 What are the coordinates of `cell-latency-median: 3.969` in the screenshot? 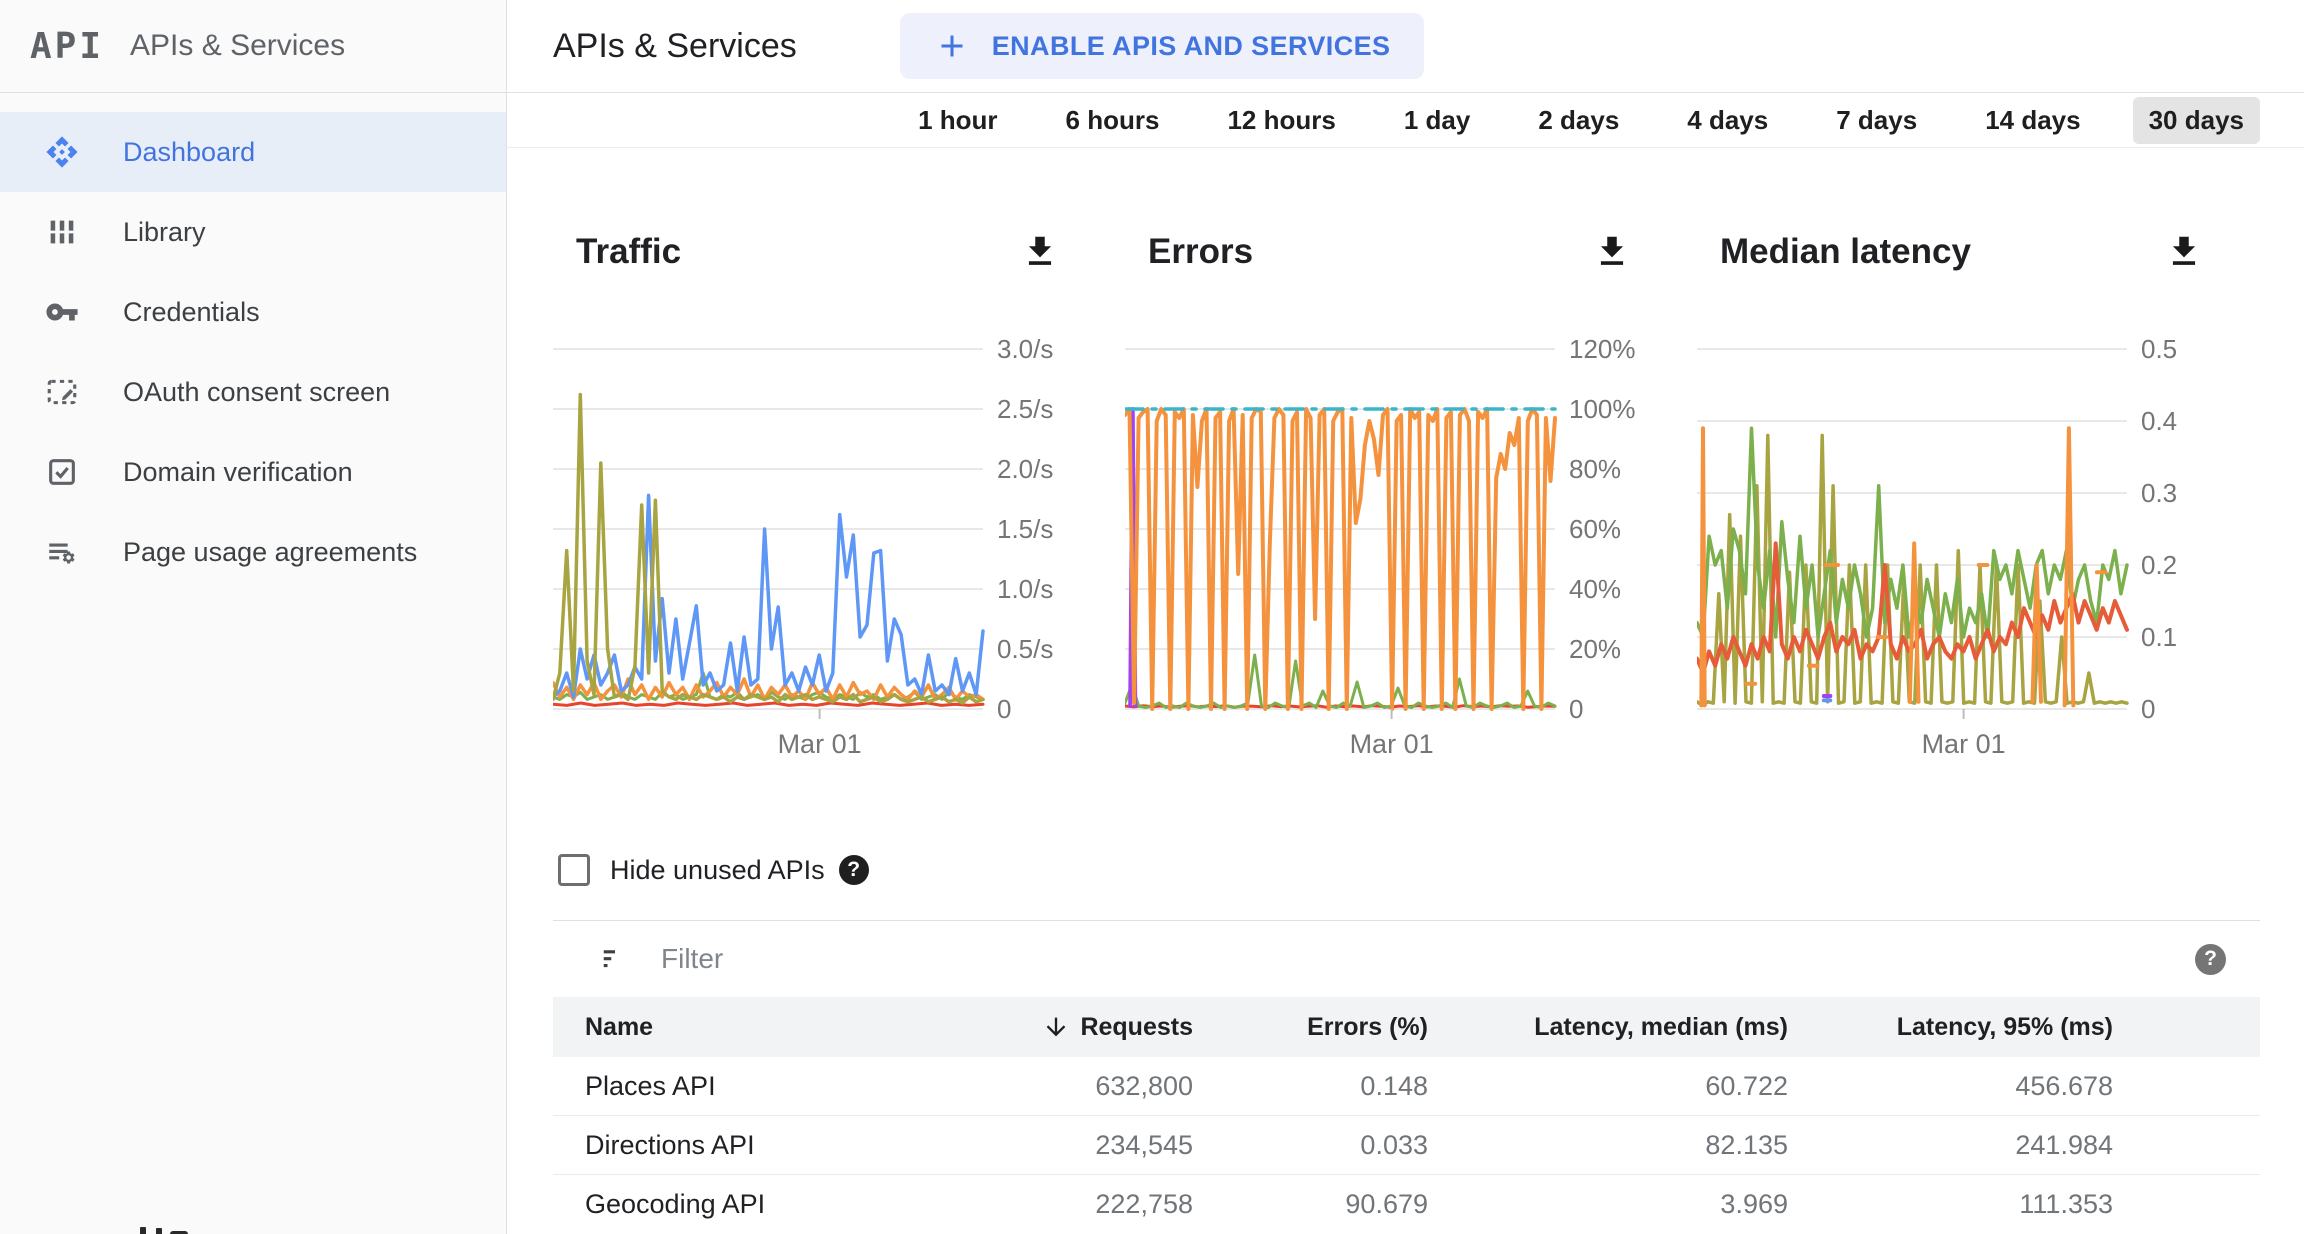 It's located at (1754, 1203).